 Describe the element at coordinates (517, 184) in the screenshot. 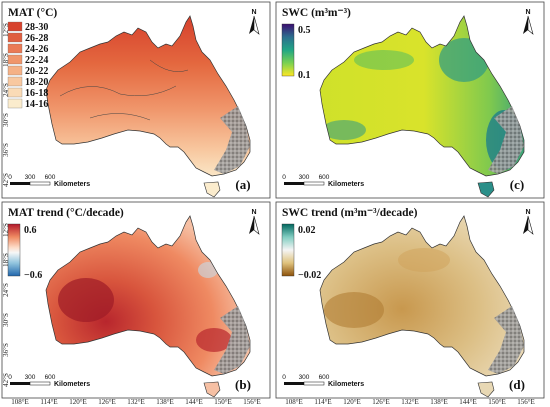

I see `panel-label: (c)` at that location.